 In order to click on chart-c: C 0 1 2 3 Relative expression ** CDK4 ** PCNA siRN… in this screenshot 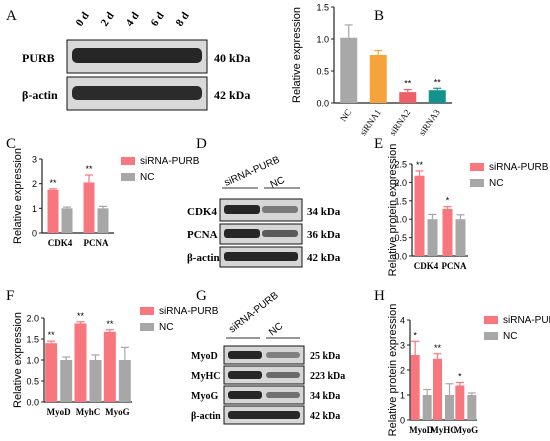, I will do `click(103, 192)`.